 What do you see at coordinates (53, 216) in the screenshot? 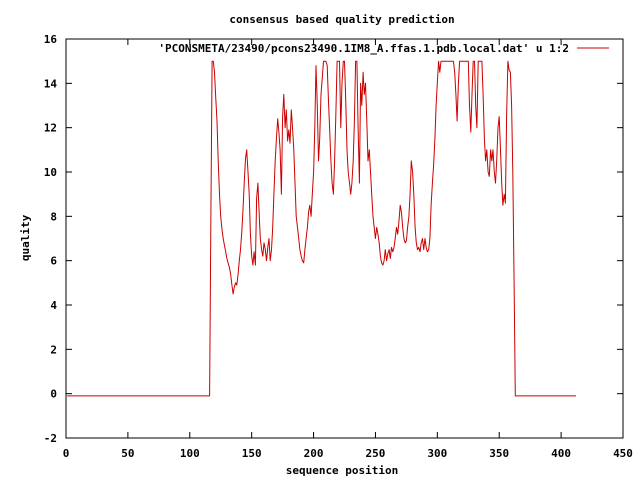
I see `y-tick-label-5: 8` at bounding box center [53, 216].